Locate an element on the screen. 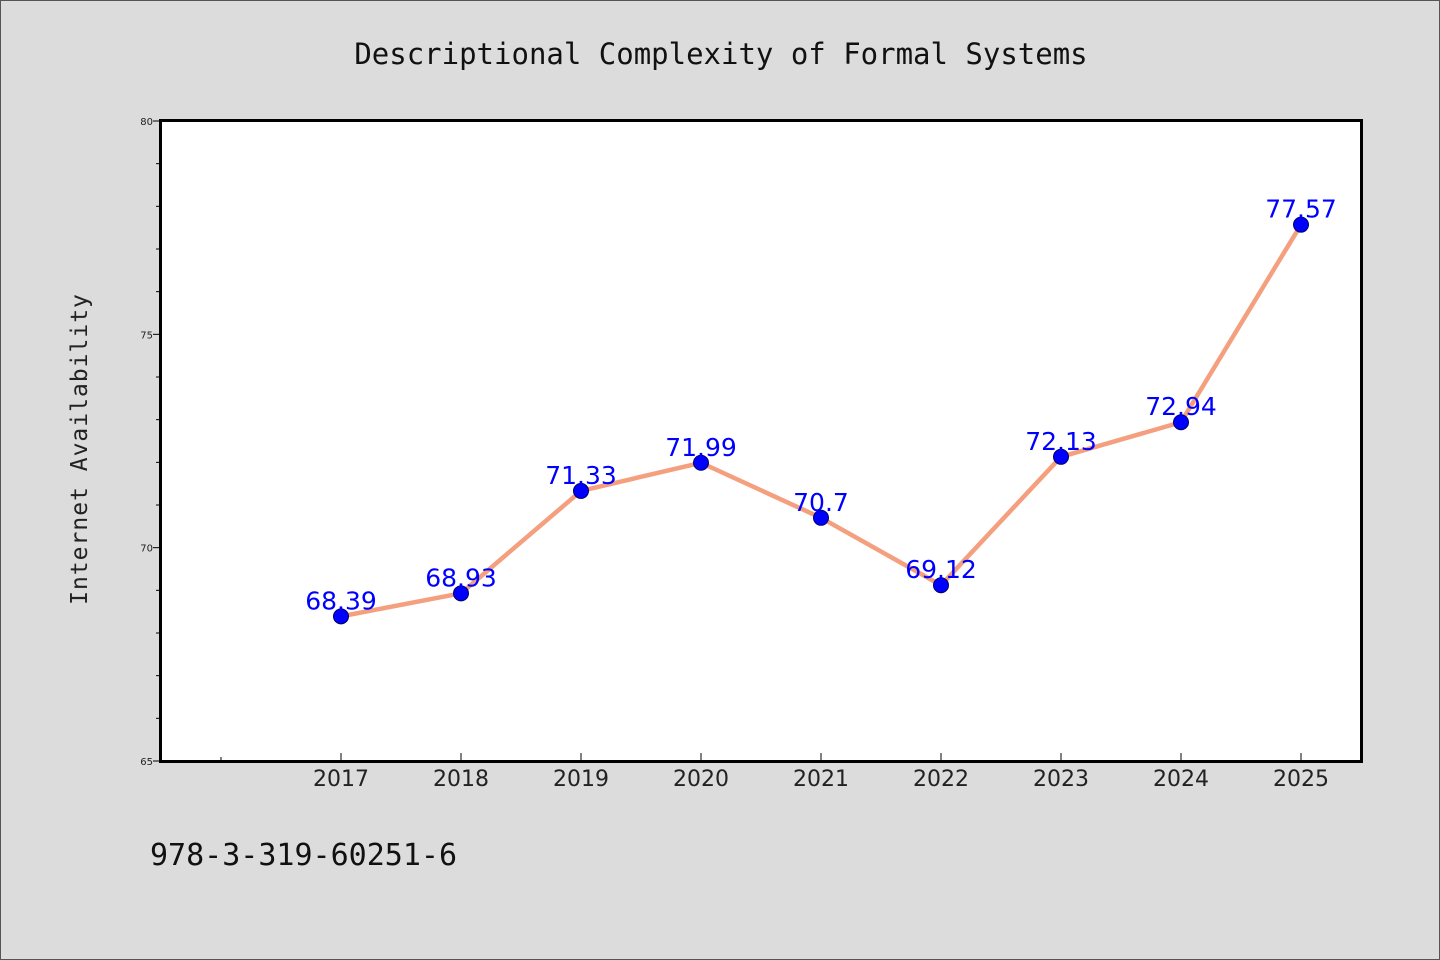 Image resolution: width=1440 pixels, height=960 pixels. x-axis: 2017 2018 2019 2020 2021 2022 2023 2024 2025 is located at coordinates (774, 772).